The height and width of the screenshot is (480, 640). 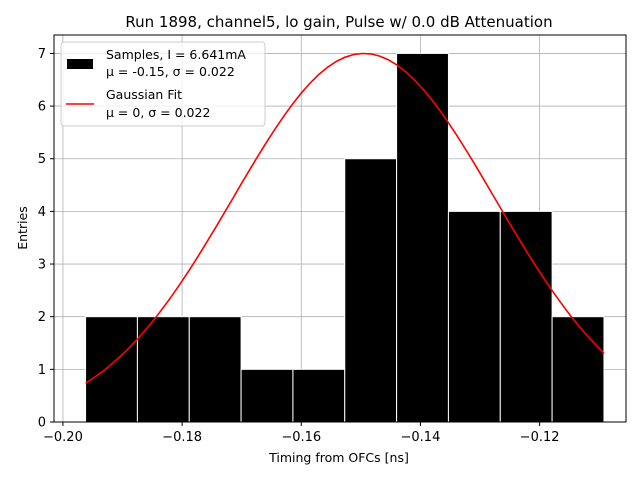 I want to click on y-tick-label-1: 1, so click(x=42, y=370).